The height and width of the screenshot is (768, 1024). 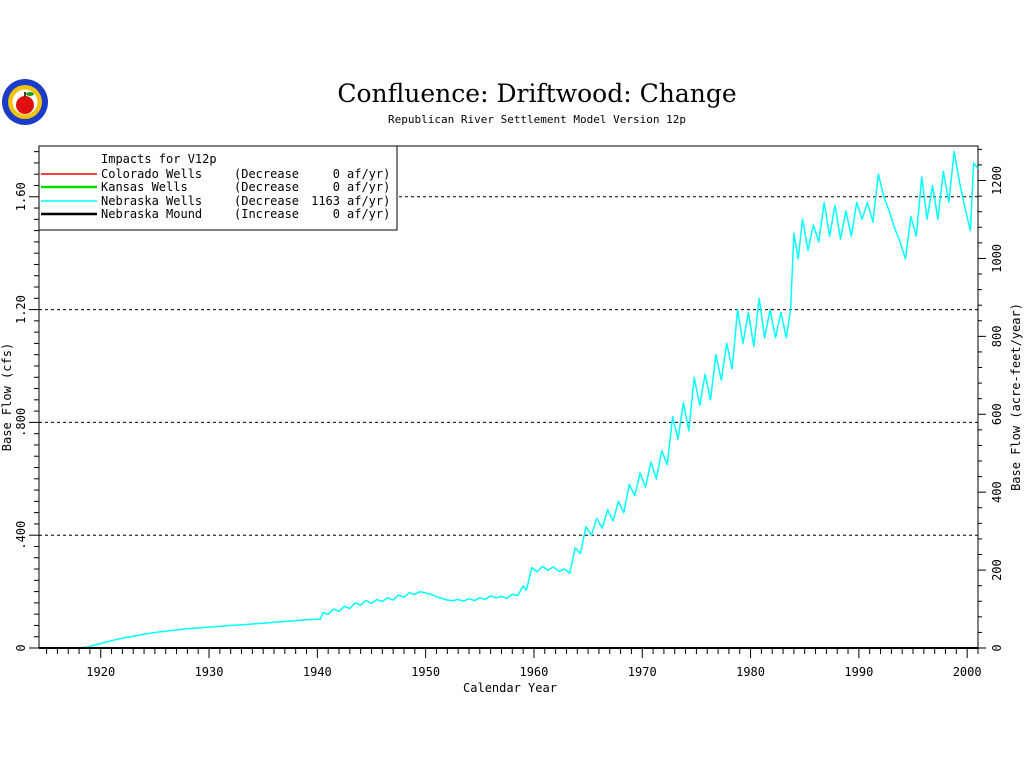 What do you see at coordinates (425, 672) in the screenshot?
I see `x-tick-label: 1950` at bounding box center [425, 672].